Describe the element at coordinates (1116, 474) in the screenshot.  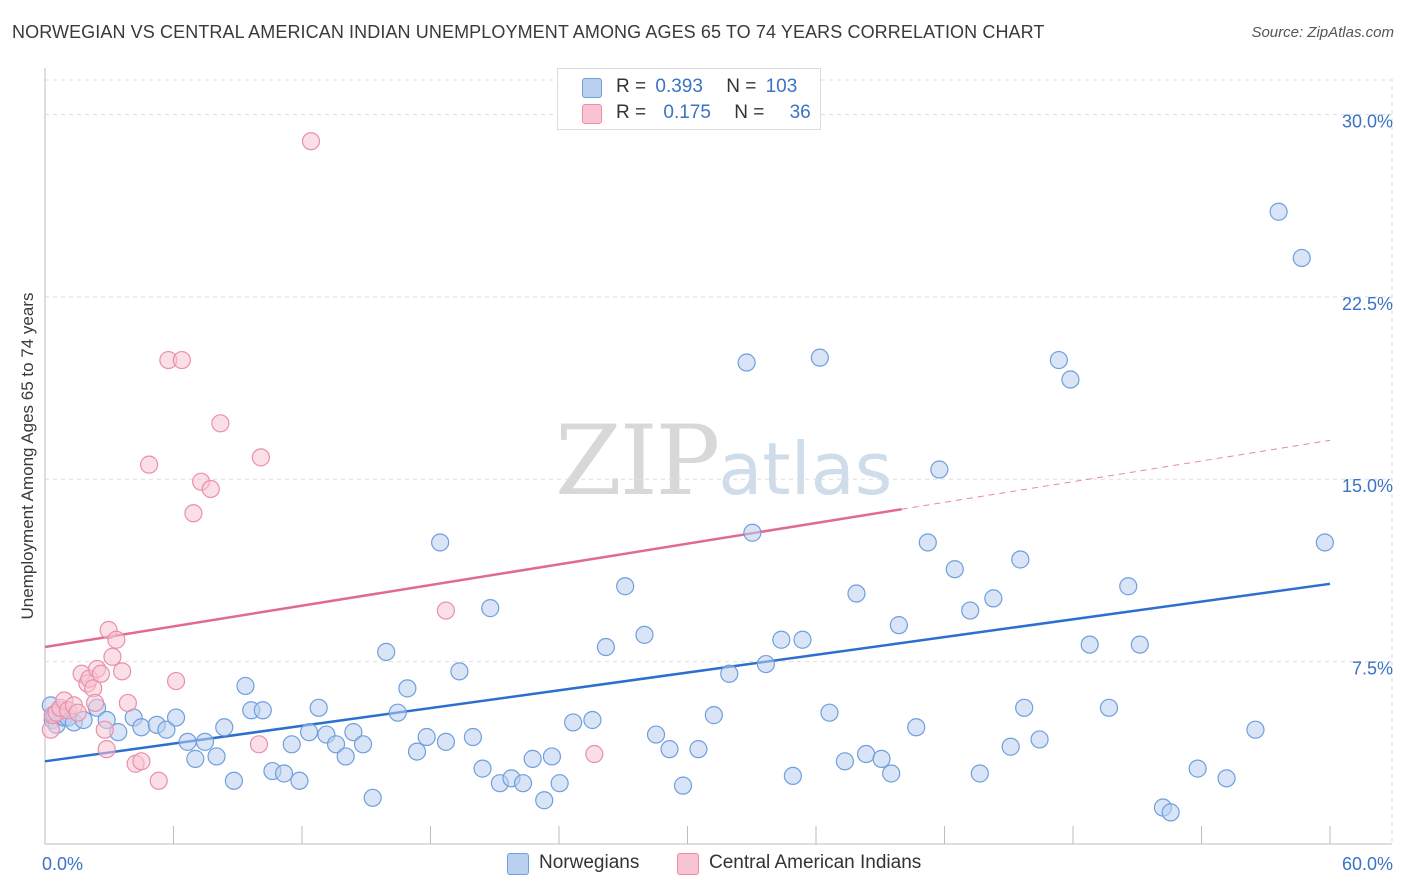
I see `trend-line-extension-central-american-indians` at that location.